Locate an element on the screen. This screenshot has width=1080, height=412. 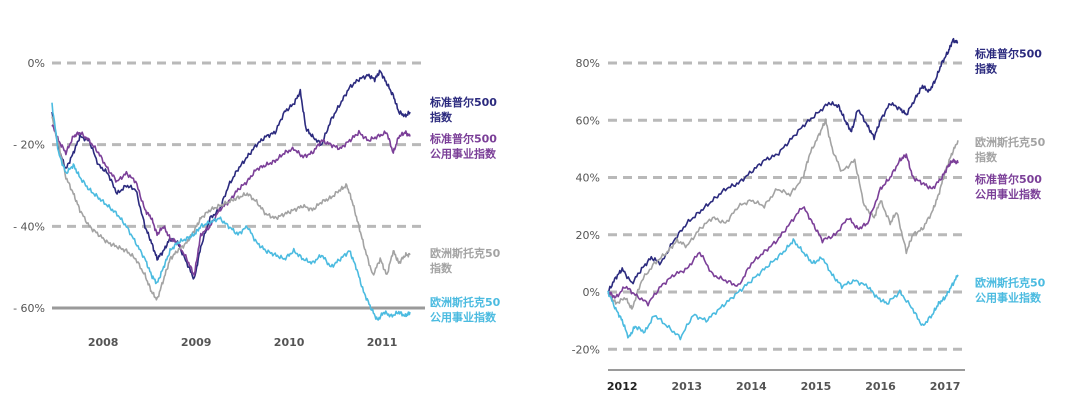
x-tick-label: 2013 is located at coordinates (686, 386).